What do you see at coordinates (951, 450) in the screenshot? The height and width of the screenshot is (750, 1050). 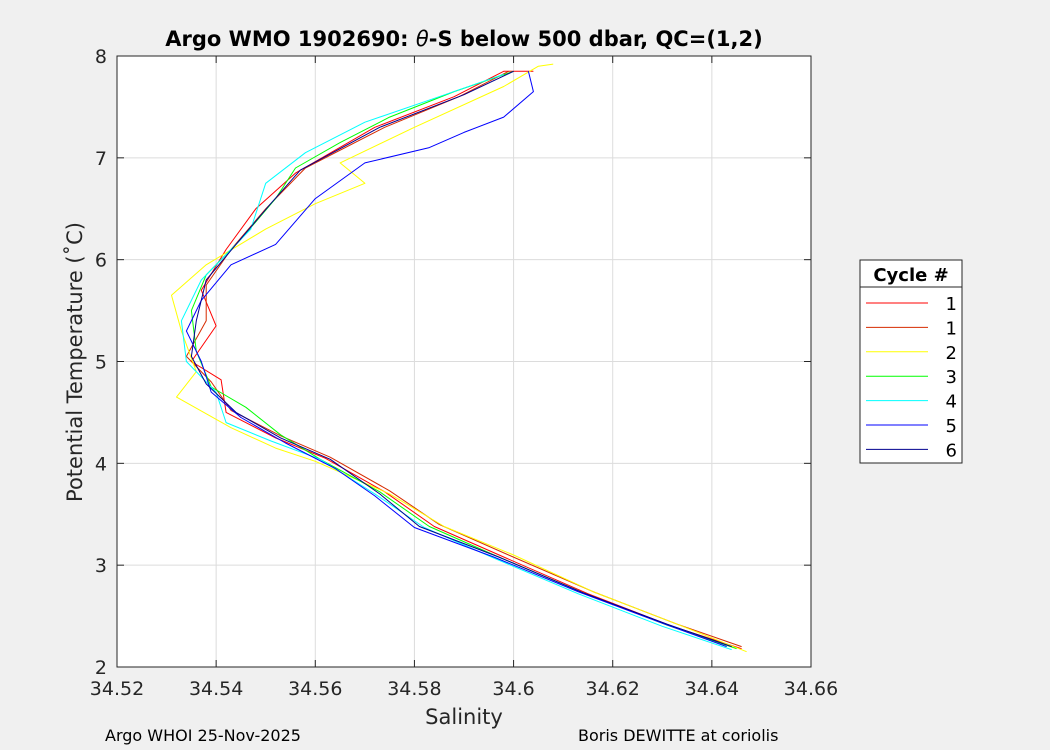 I see `legend-label: 6` at bounding box center [951, 450].